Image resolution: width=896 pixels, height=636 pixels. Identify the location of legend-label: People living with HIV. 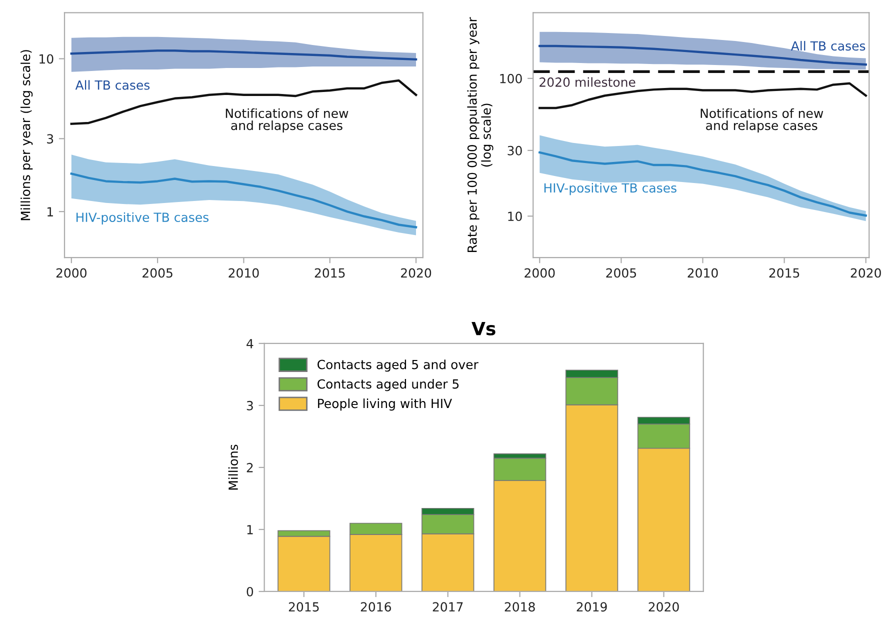
(385, 404).